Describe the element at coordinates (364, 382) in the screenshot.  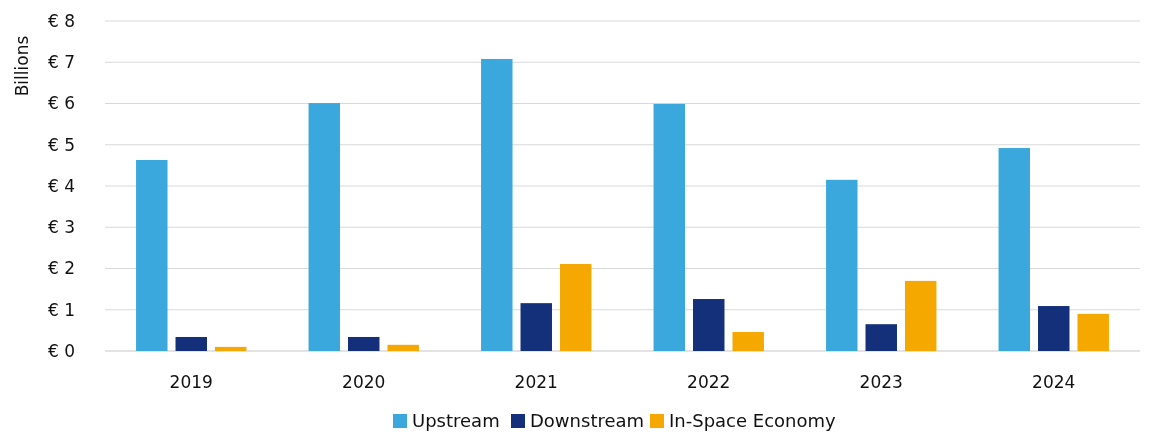
I see `x-tick-label: 2020` at that location.